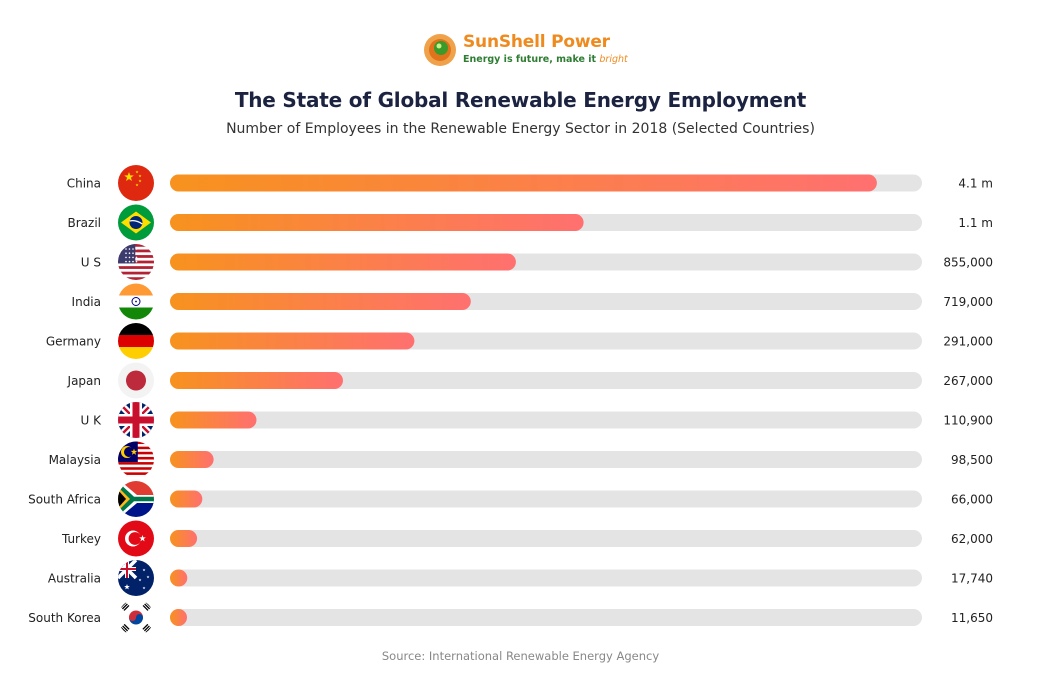 This screenshot has width=1041, height=694. Describe the element at coordinates (81, 539) in the screenshot. I see `country-label: Turkey` at that location.